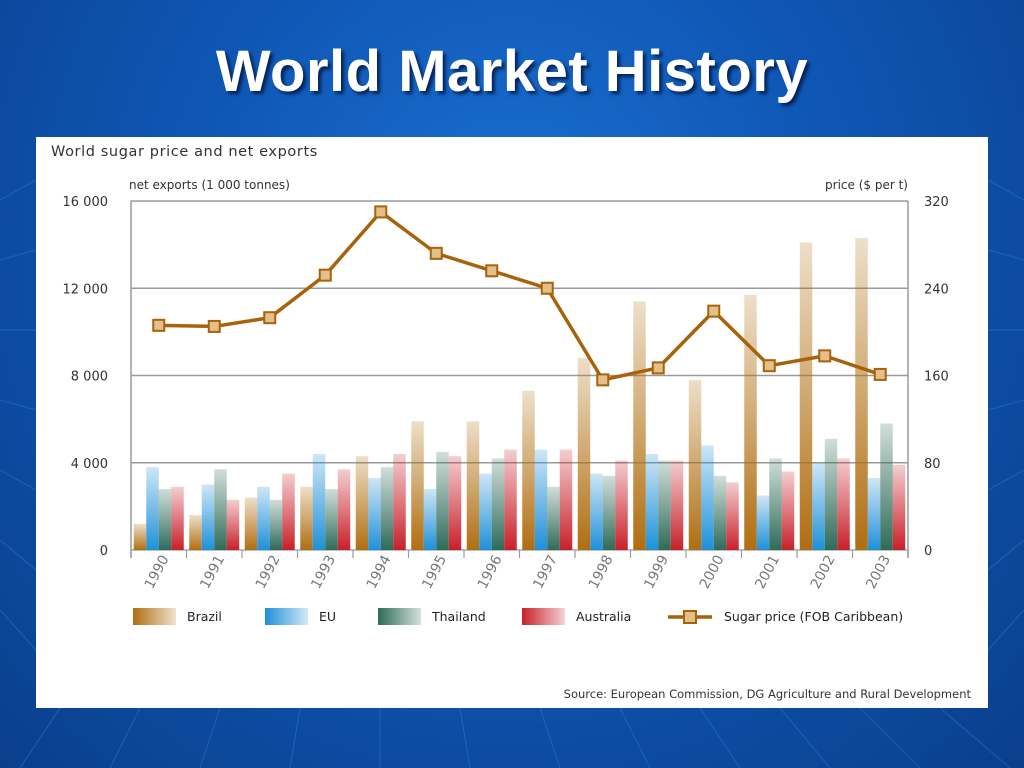 This screenshot has width=1024, height=768. What do you see at coordinates (154, 616) in the screenshot?
I see `legend-swatch-brazil` at bounding box center [154, 616].